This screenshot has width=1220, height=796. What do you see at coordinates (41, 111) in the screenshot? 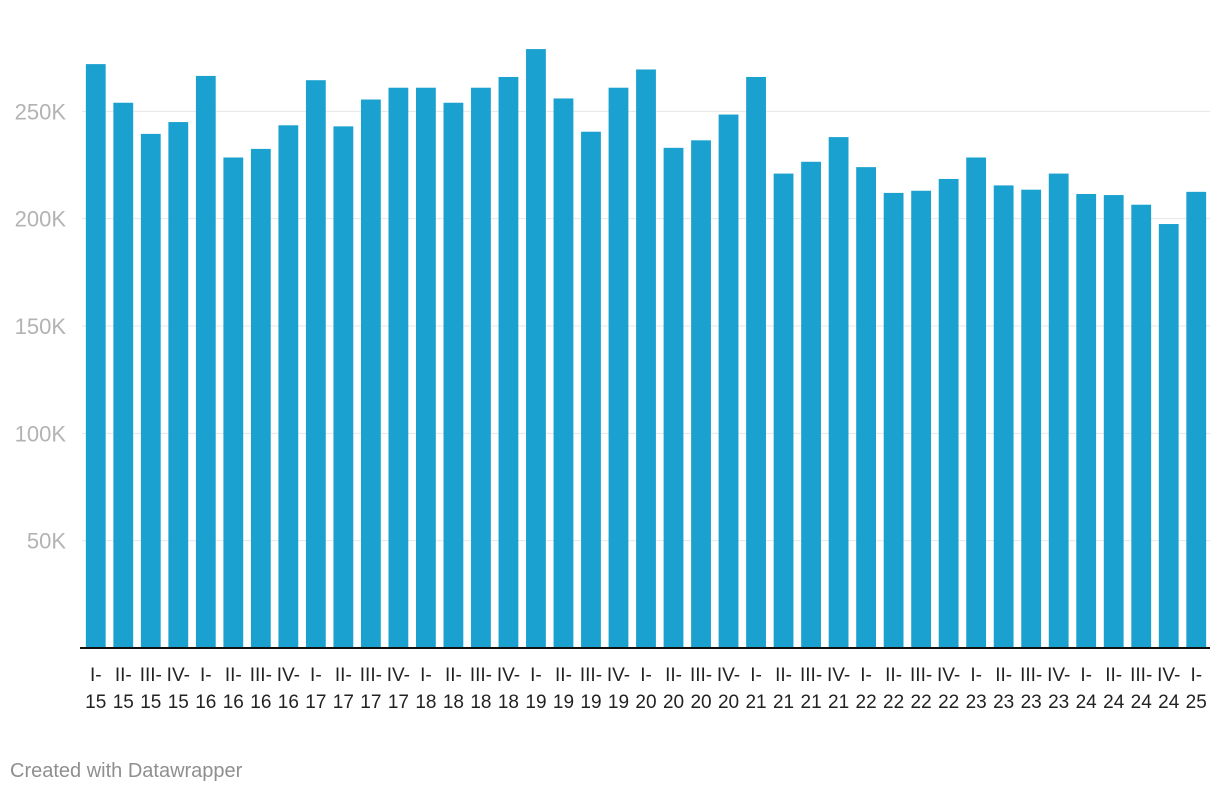
I see `y-tick-label: 250K` at bounding box center [41, 111].